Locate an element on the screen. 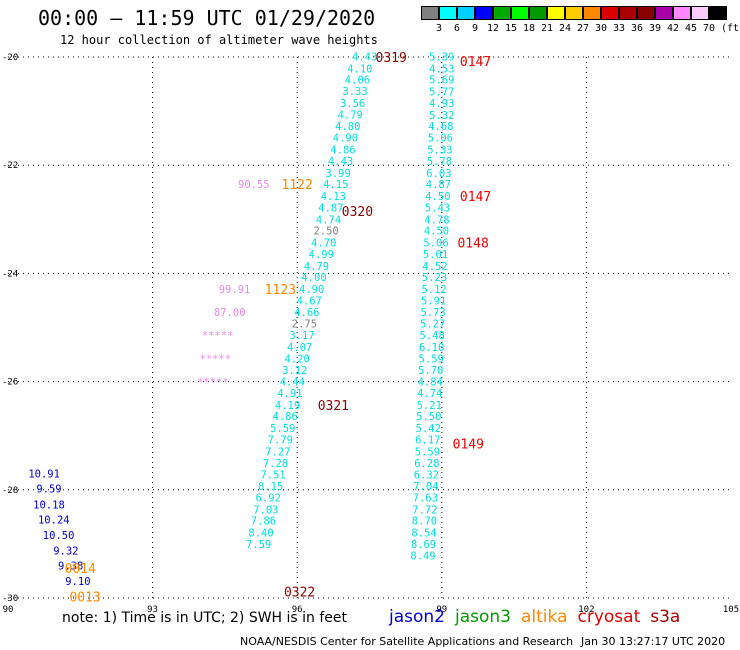 This screenshot has height=650, width=740. legend-item-cryosat: cryosat is located at coordinates (609, 617).